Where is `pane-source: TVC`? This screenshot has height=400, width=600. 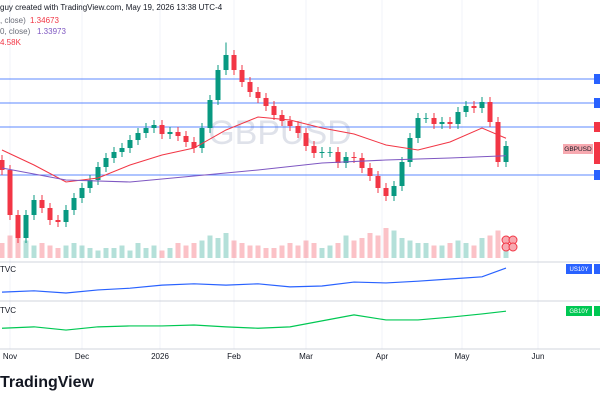 pane-source: TVC is located at coordinates (8, 269).